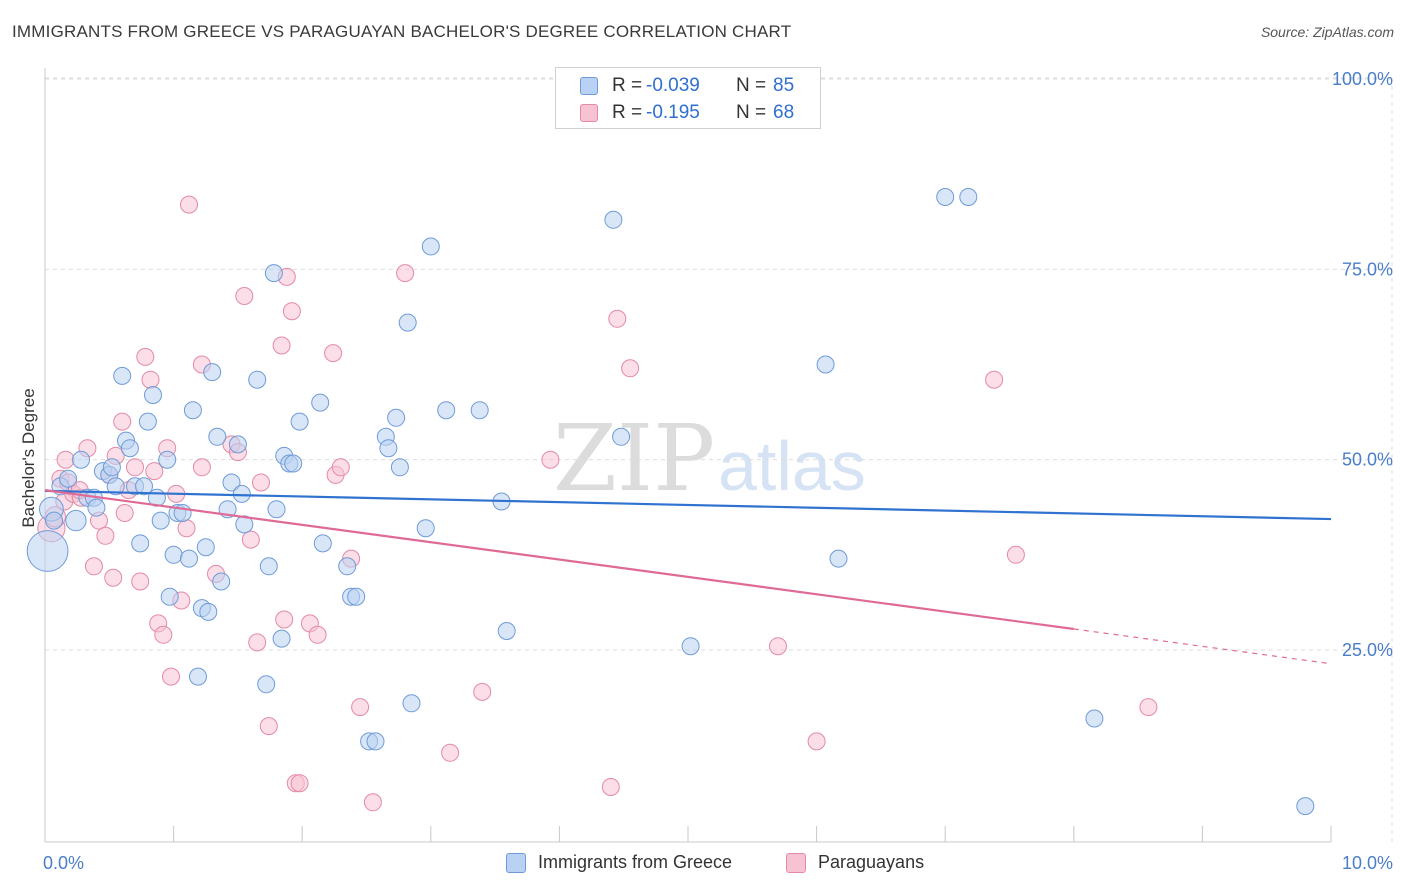 This screenshot has width=1406, height=892. What do you see at coordinates (1327, 32) in the screenshot?
I see `source-credit: Source: ZipAtlas.com` at bounding box center [1327, 32].